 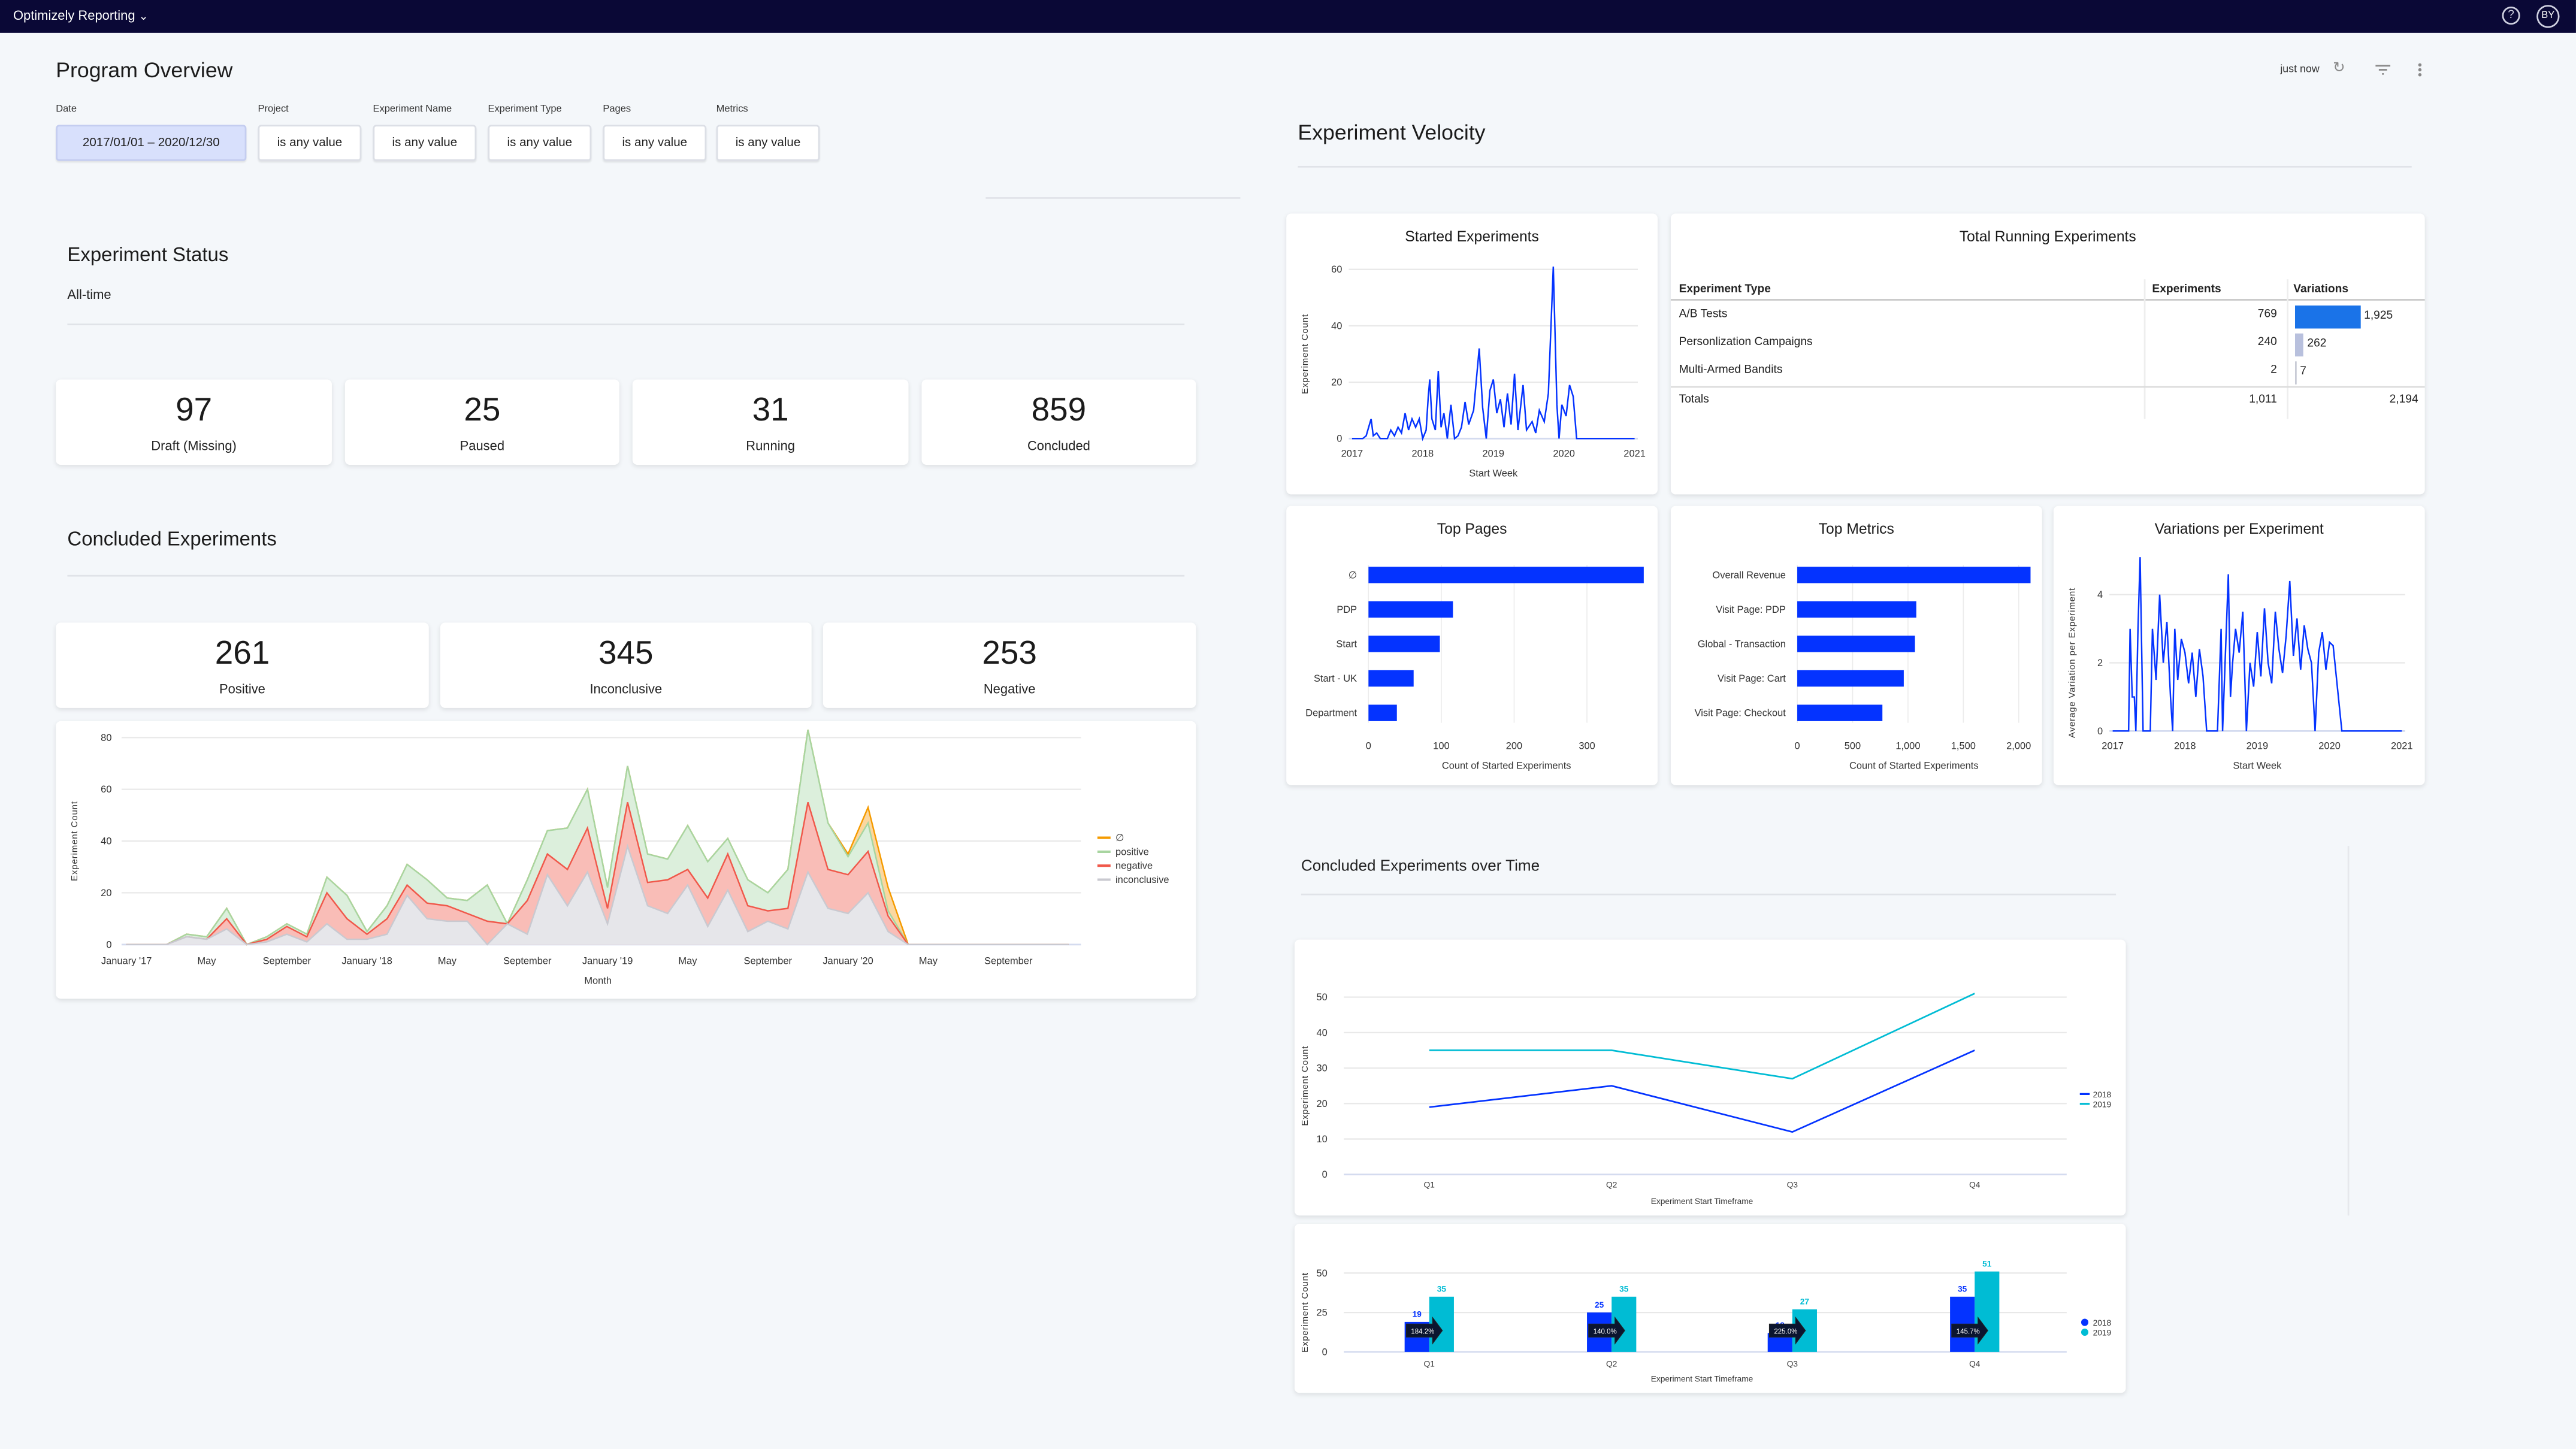 What do you see at coordinates (74, 16) in the screenshot?
I see `app-name: Optimizely Reporting` at bounding box center [74, 16].